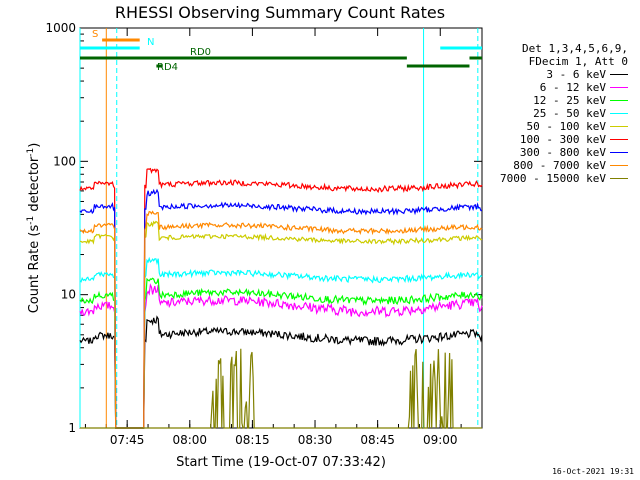 The image size is (640, 480). What do you see at coordinates (575, 48) in the screenshot?
I see `legend-header-1: Det 1,3,4,5,6,9,` at bounding box center [575, 48].